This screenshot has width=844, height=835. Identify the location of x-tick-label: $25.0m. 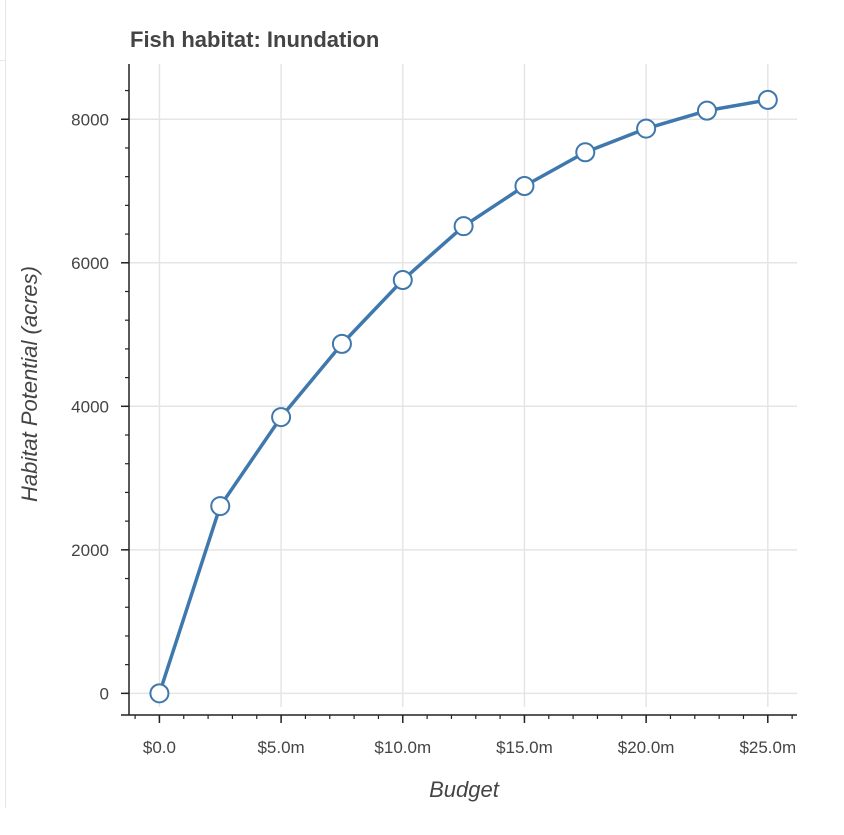
(767, 747).